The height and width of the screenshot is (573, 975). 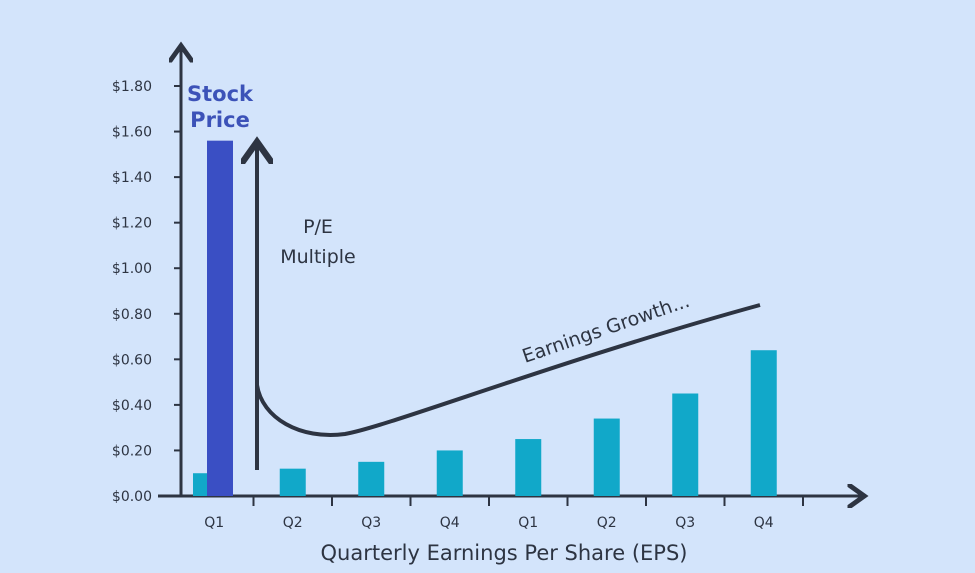 I want to click on y-tick-label: $1.20, so click(x=132, y=224).